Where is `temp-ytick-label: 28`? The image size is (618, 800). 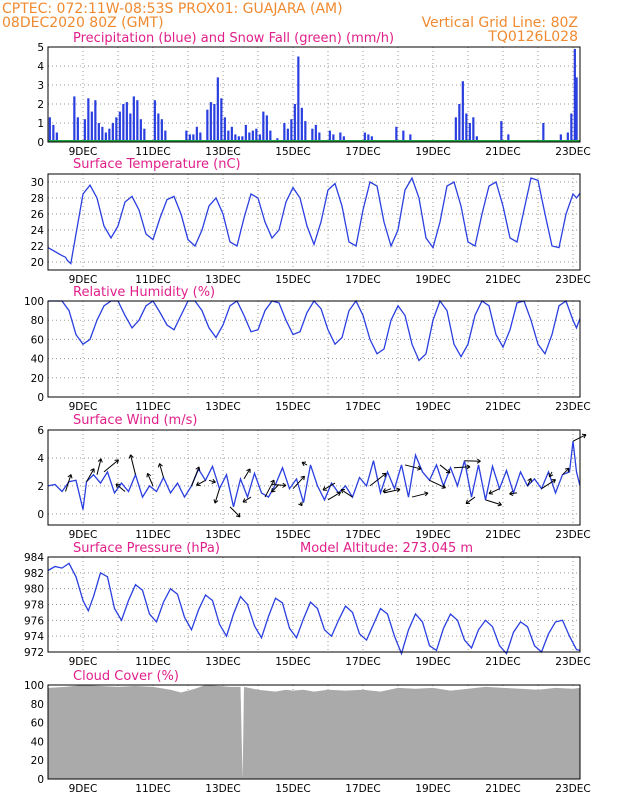 temp-ytick-label: 28 is located at coordinates (37, 199).